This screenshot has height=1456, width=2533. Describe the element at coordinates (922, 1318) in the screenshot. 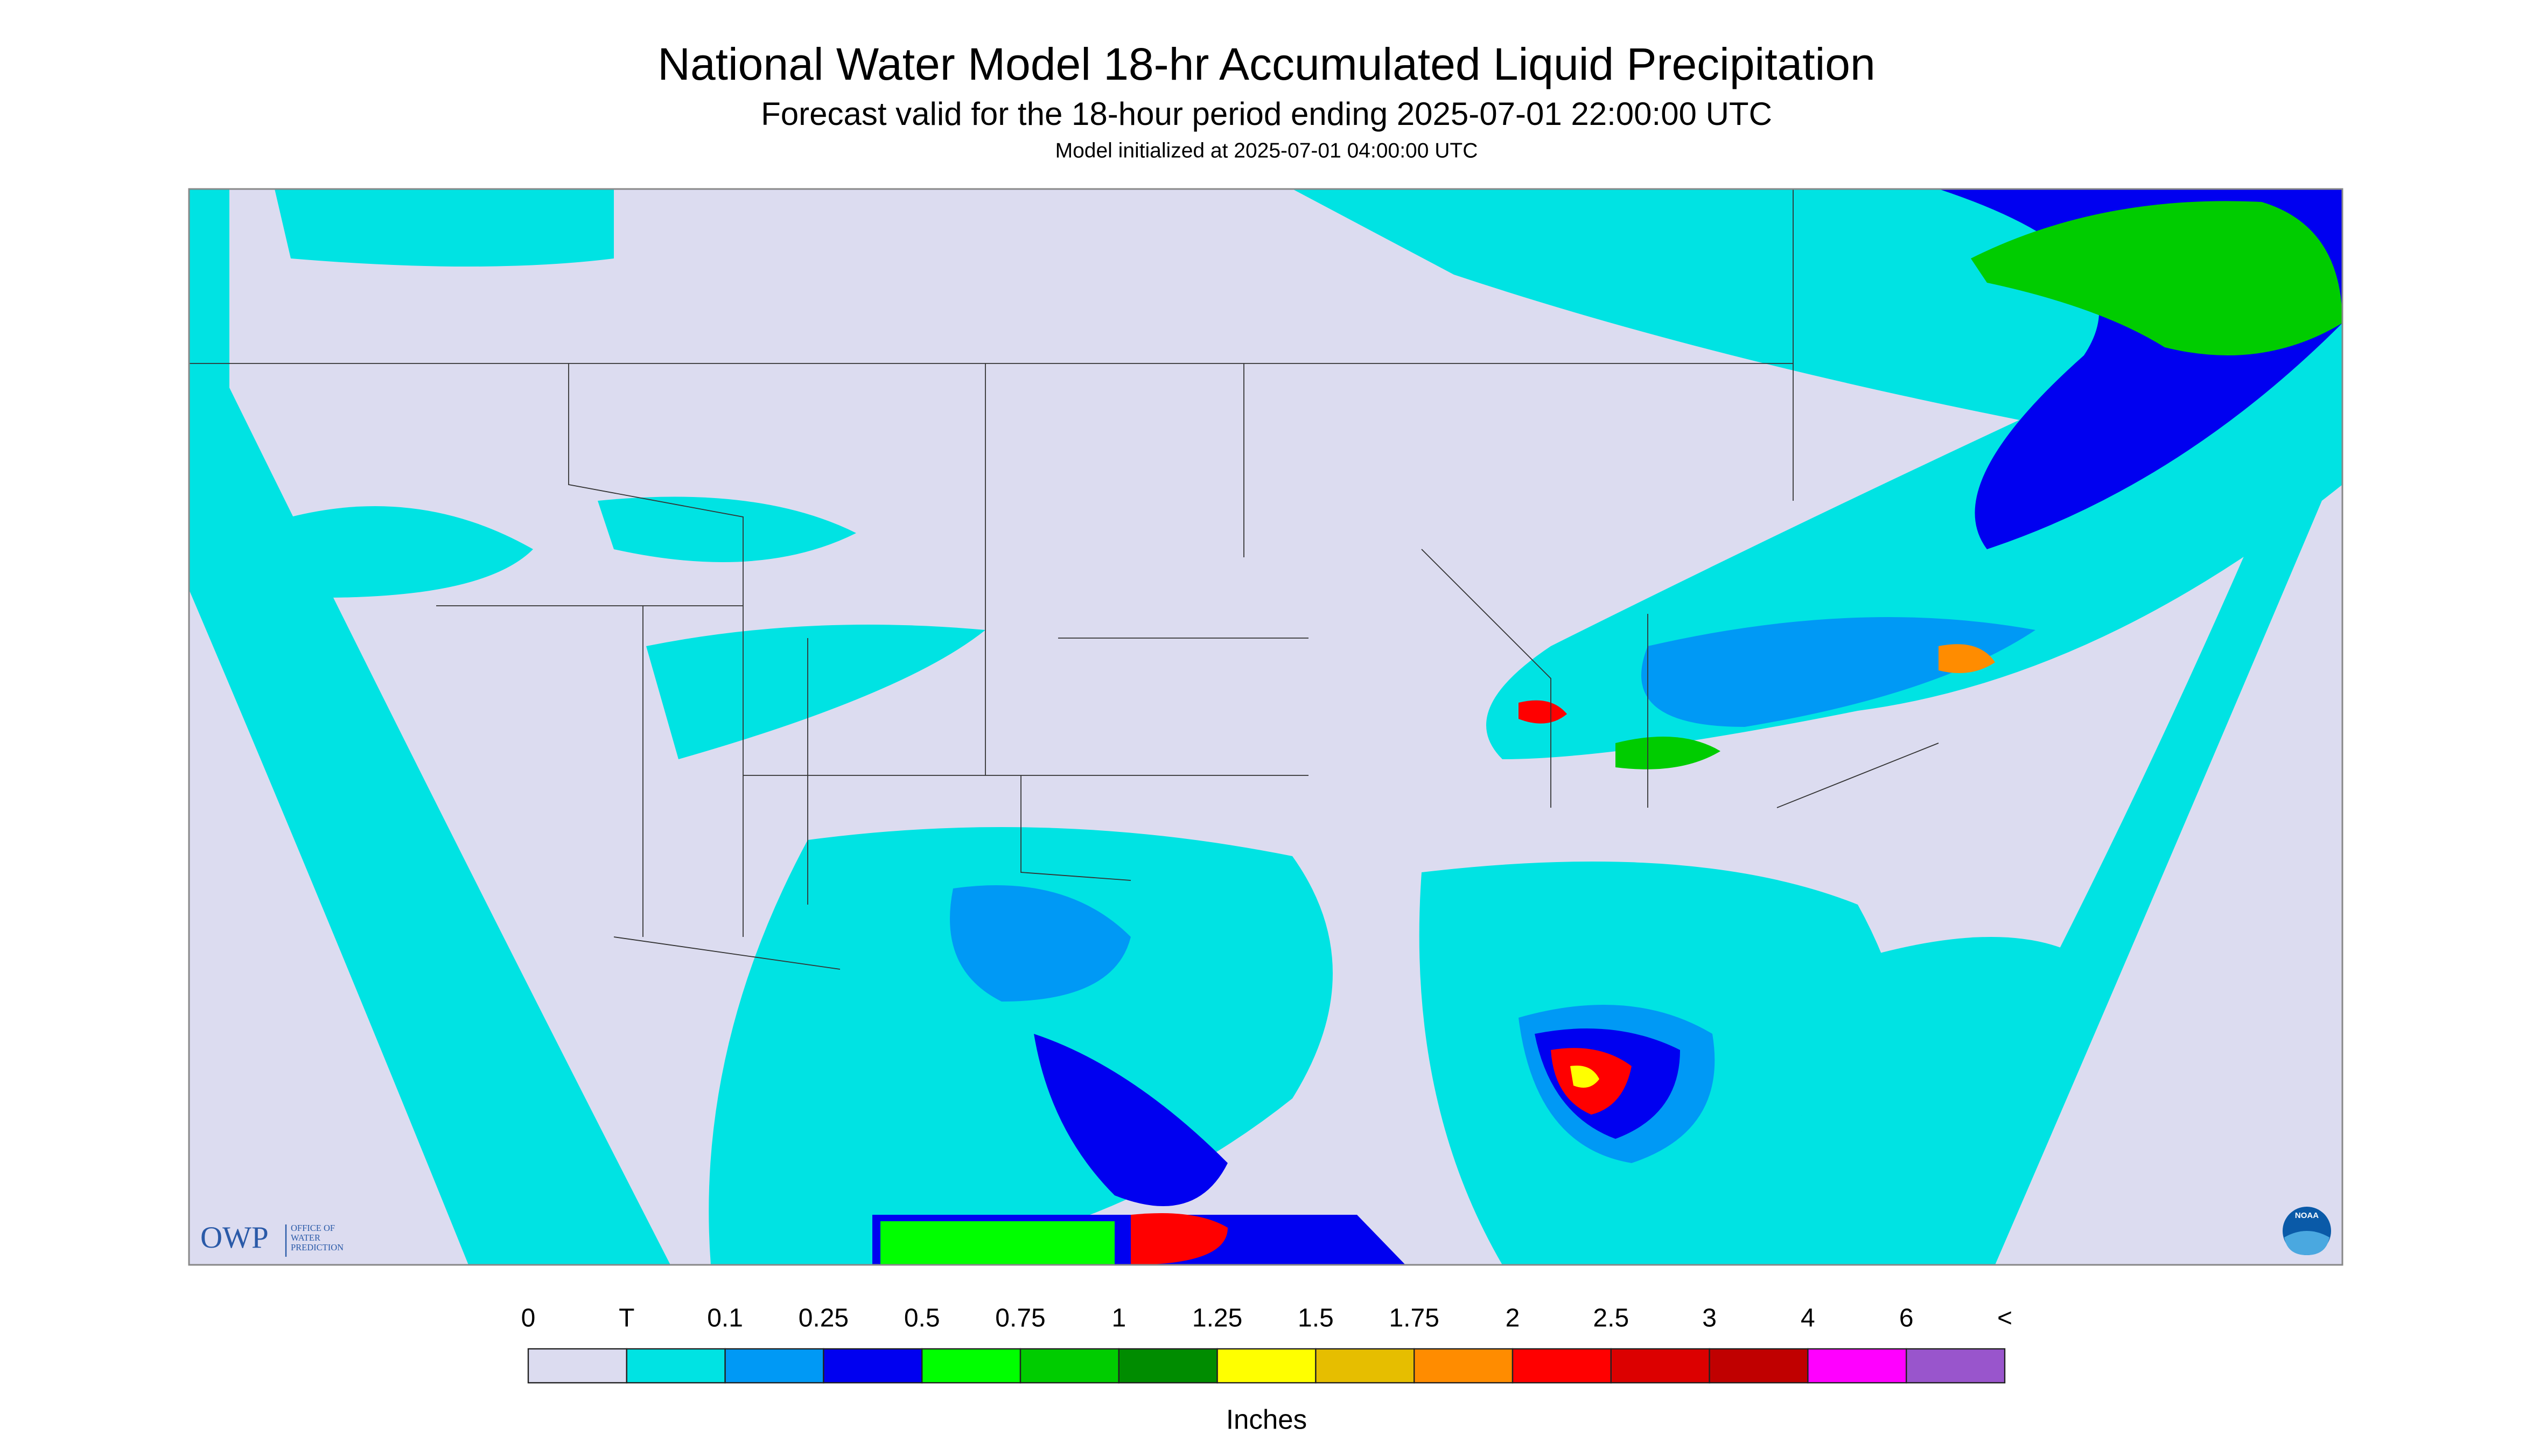

I see `legend-label: 0.5` at that location.